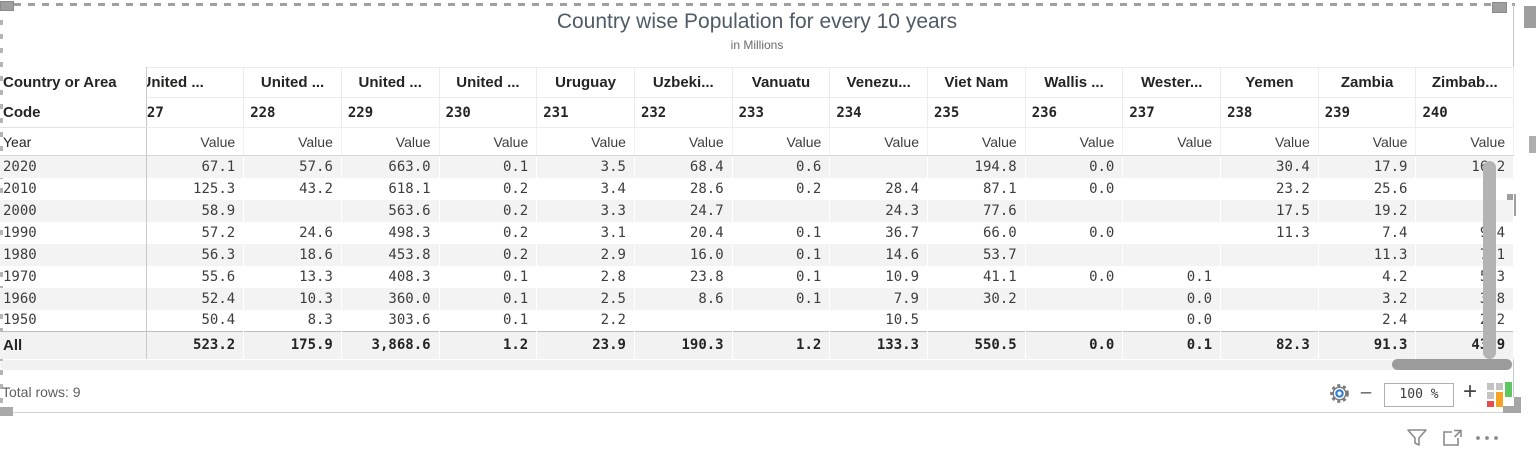 Image resolution: width=1536 pixels, height=475 pixels. Describe the element at coordinates (781, 112) in the screenshot. I see `column-header-code: 233` at that location.